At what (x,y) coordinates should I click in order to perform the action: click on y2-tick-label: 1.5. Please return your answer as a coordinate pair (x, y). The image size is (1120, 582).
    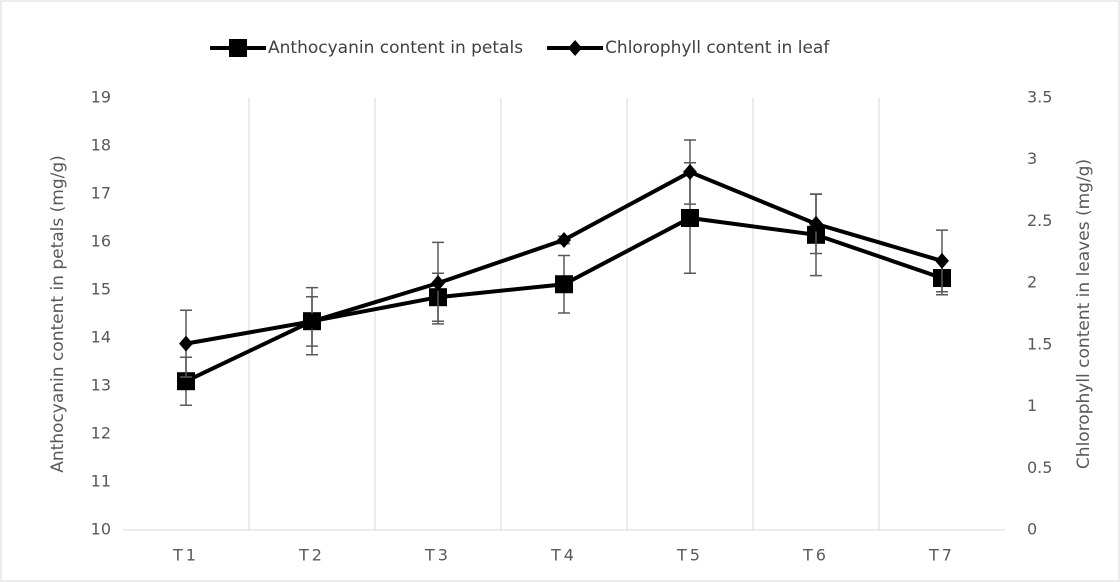
    Looking at the image, I should click on (1039, 343).